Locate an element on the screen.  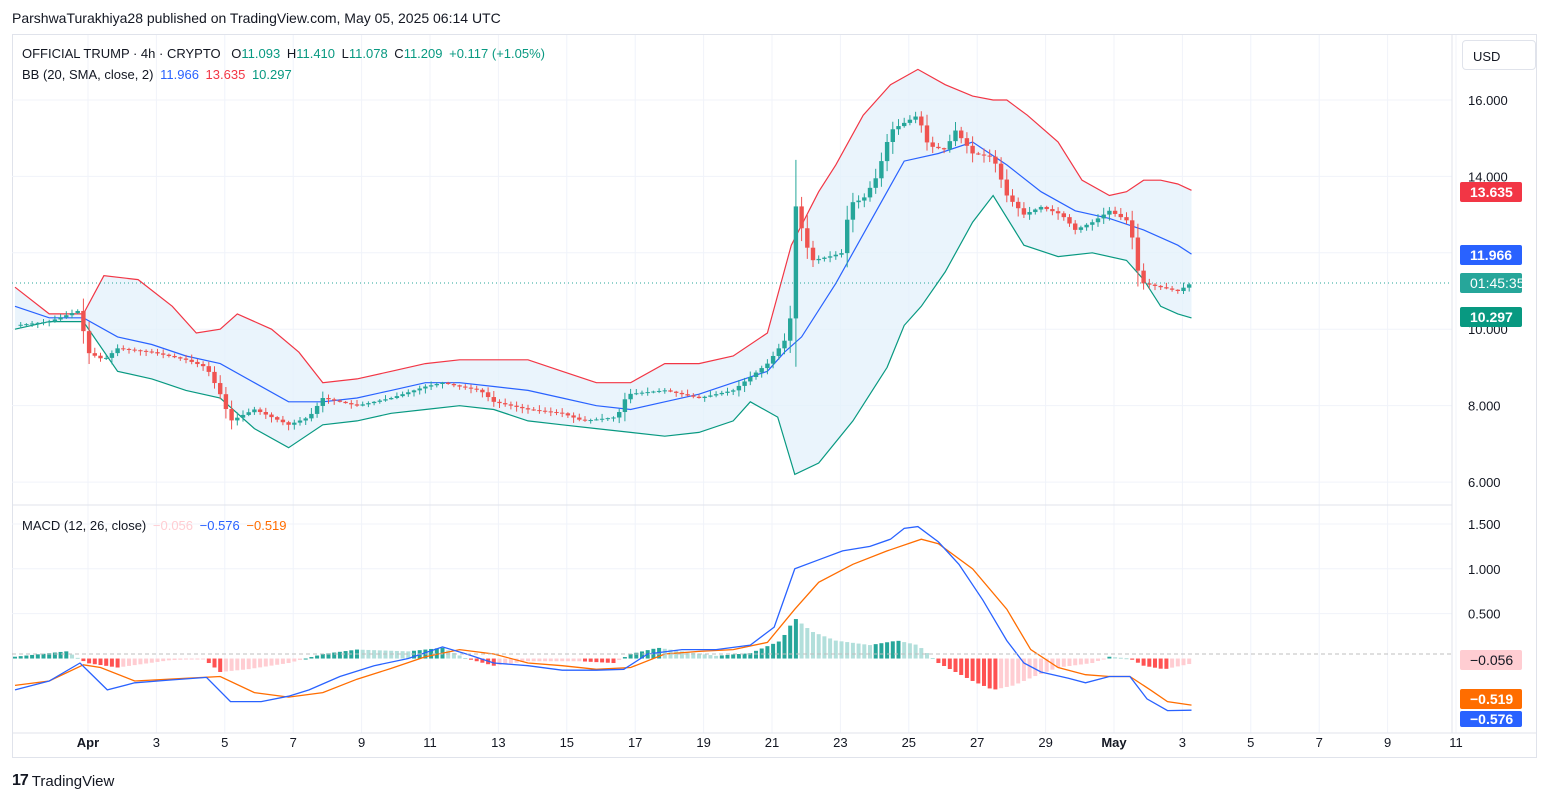
time-tick-label: 19 is located at coordinates (703, 742).